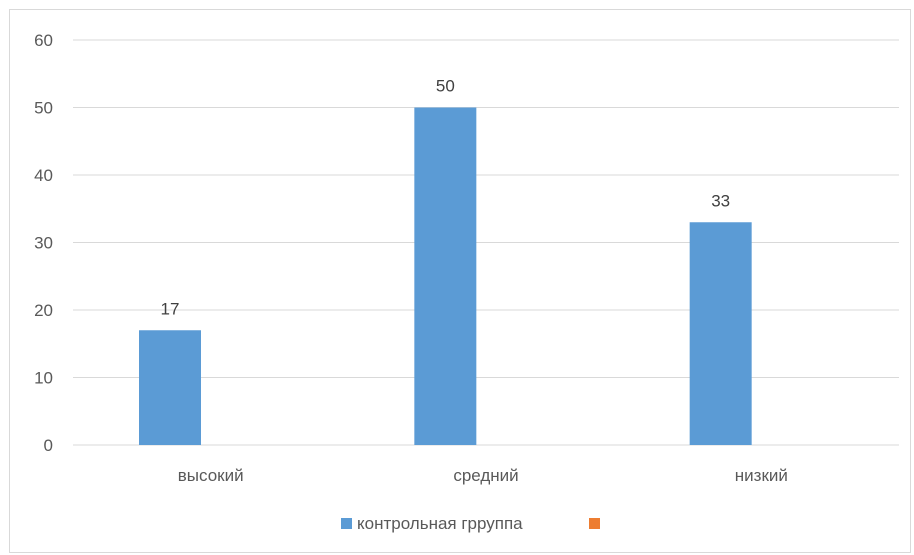  I want to click on data-label-2: 50, so click(445, 86).